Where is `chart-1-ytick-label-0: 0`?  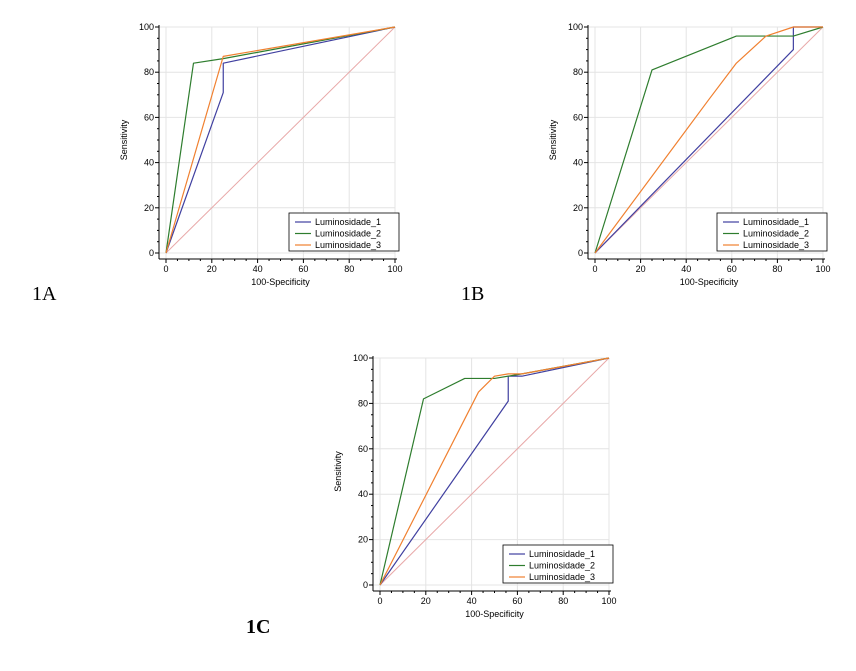
chart-1-ytick-label-0: 0 is located at coordinates (151, 253).